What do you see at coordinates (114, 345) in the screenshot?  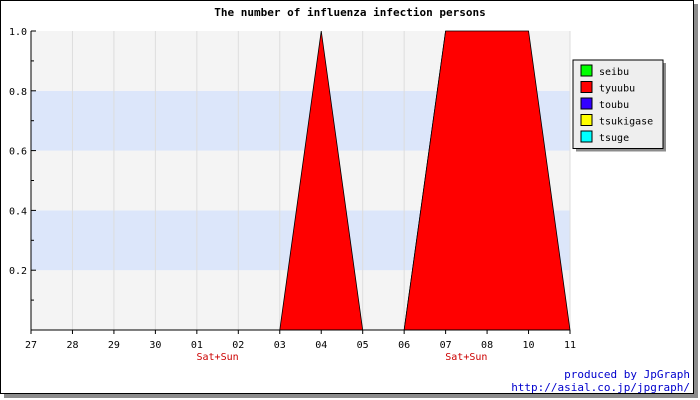 I see `x-tick-label: 29` at bounding box center [114, 345].